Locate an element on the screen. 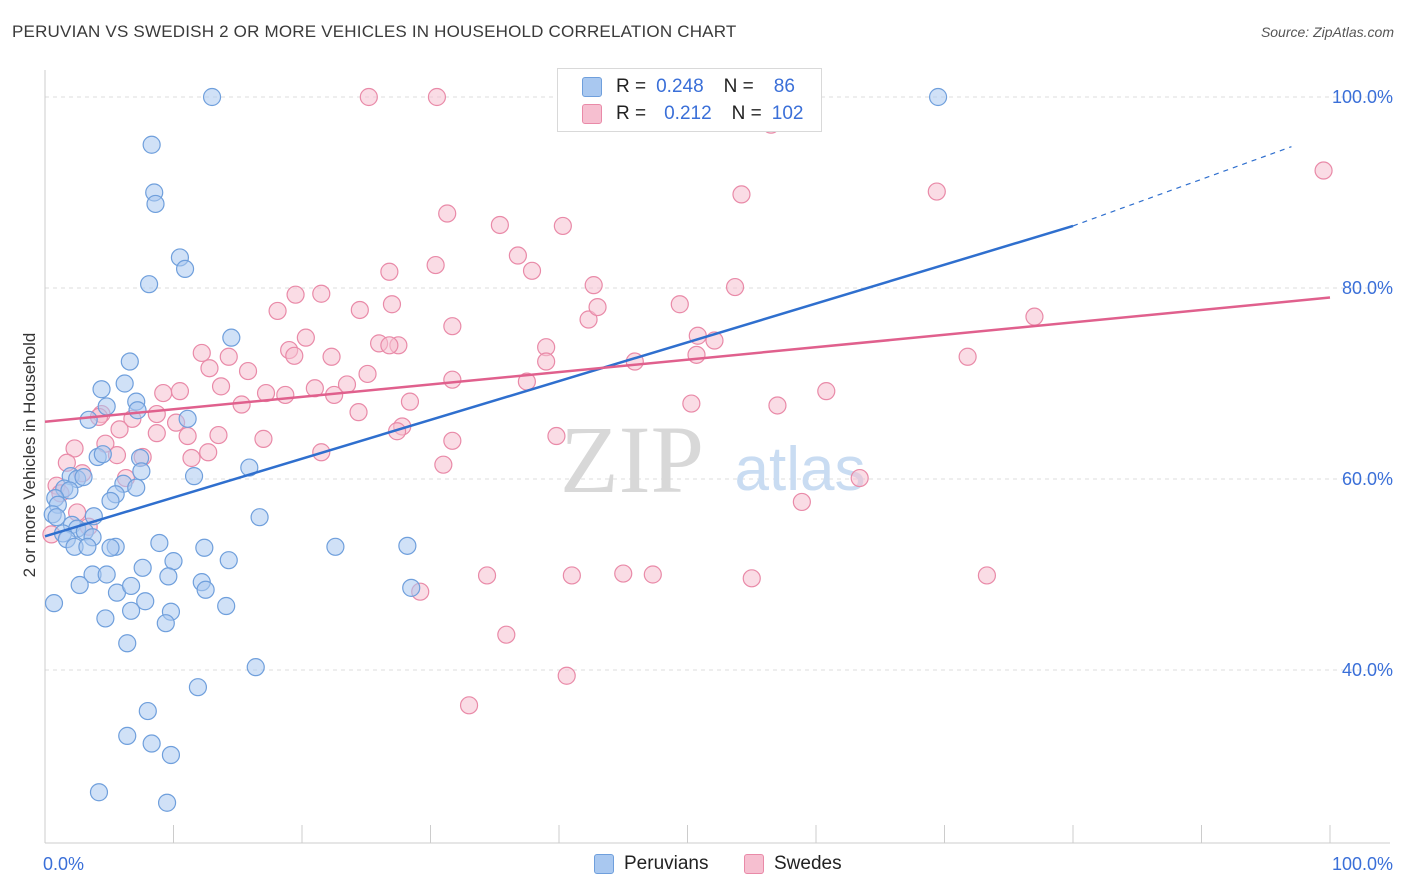 The width and height of the screenshot is (1406, 892). trend-line-peruvians-extension is located at coordinates (1182, 186).